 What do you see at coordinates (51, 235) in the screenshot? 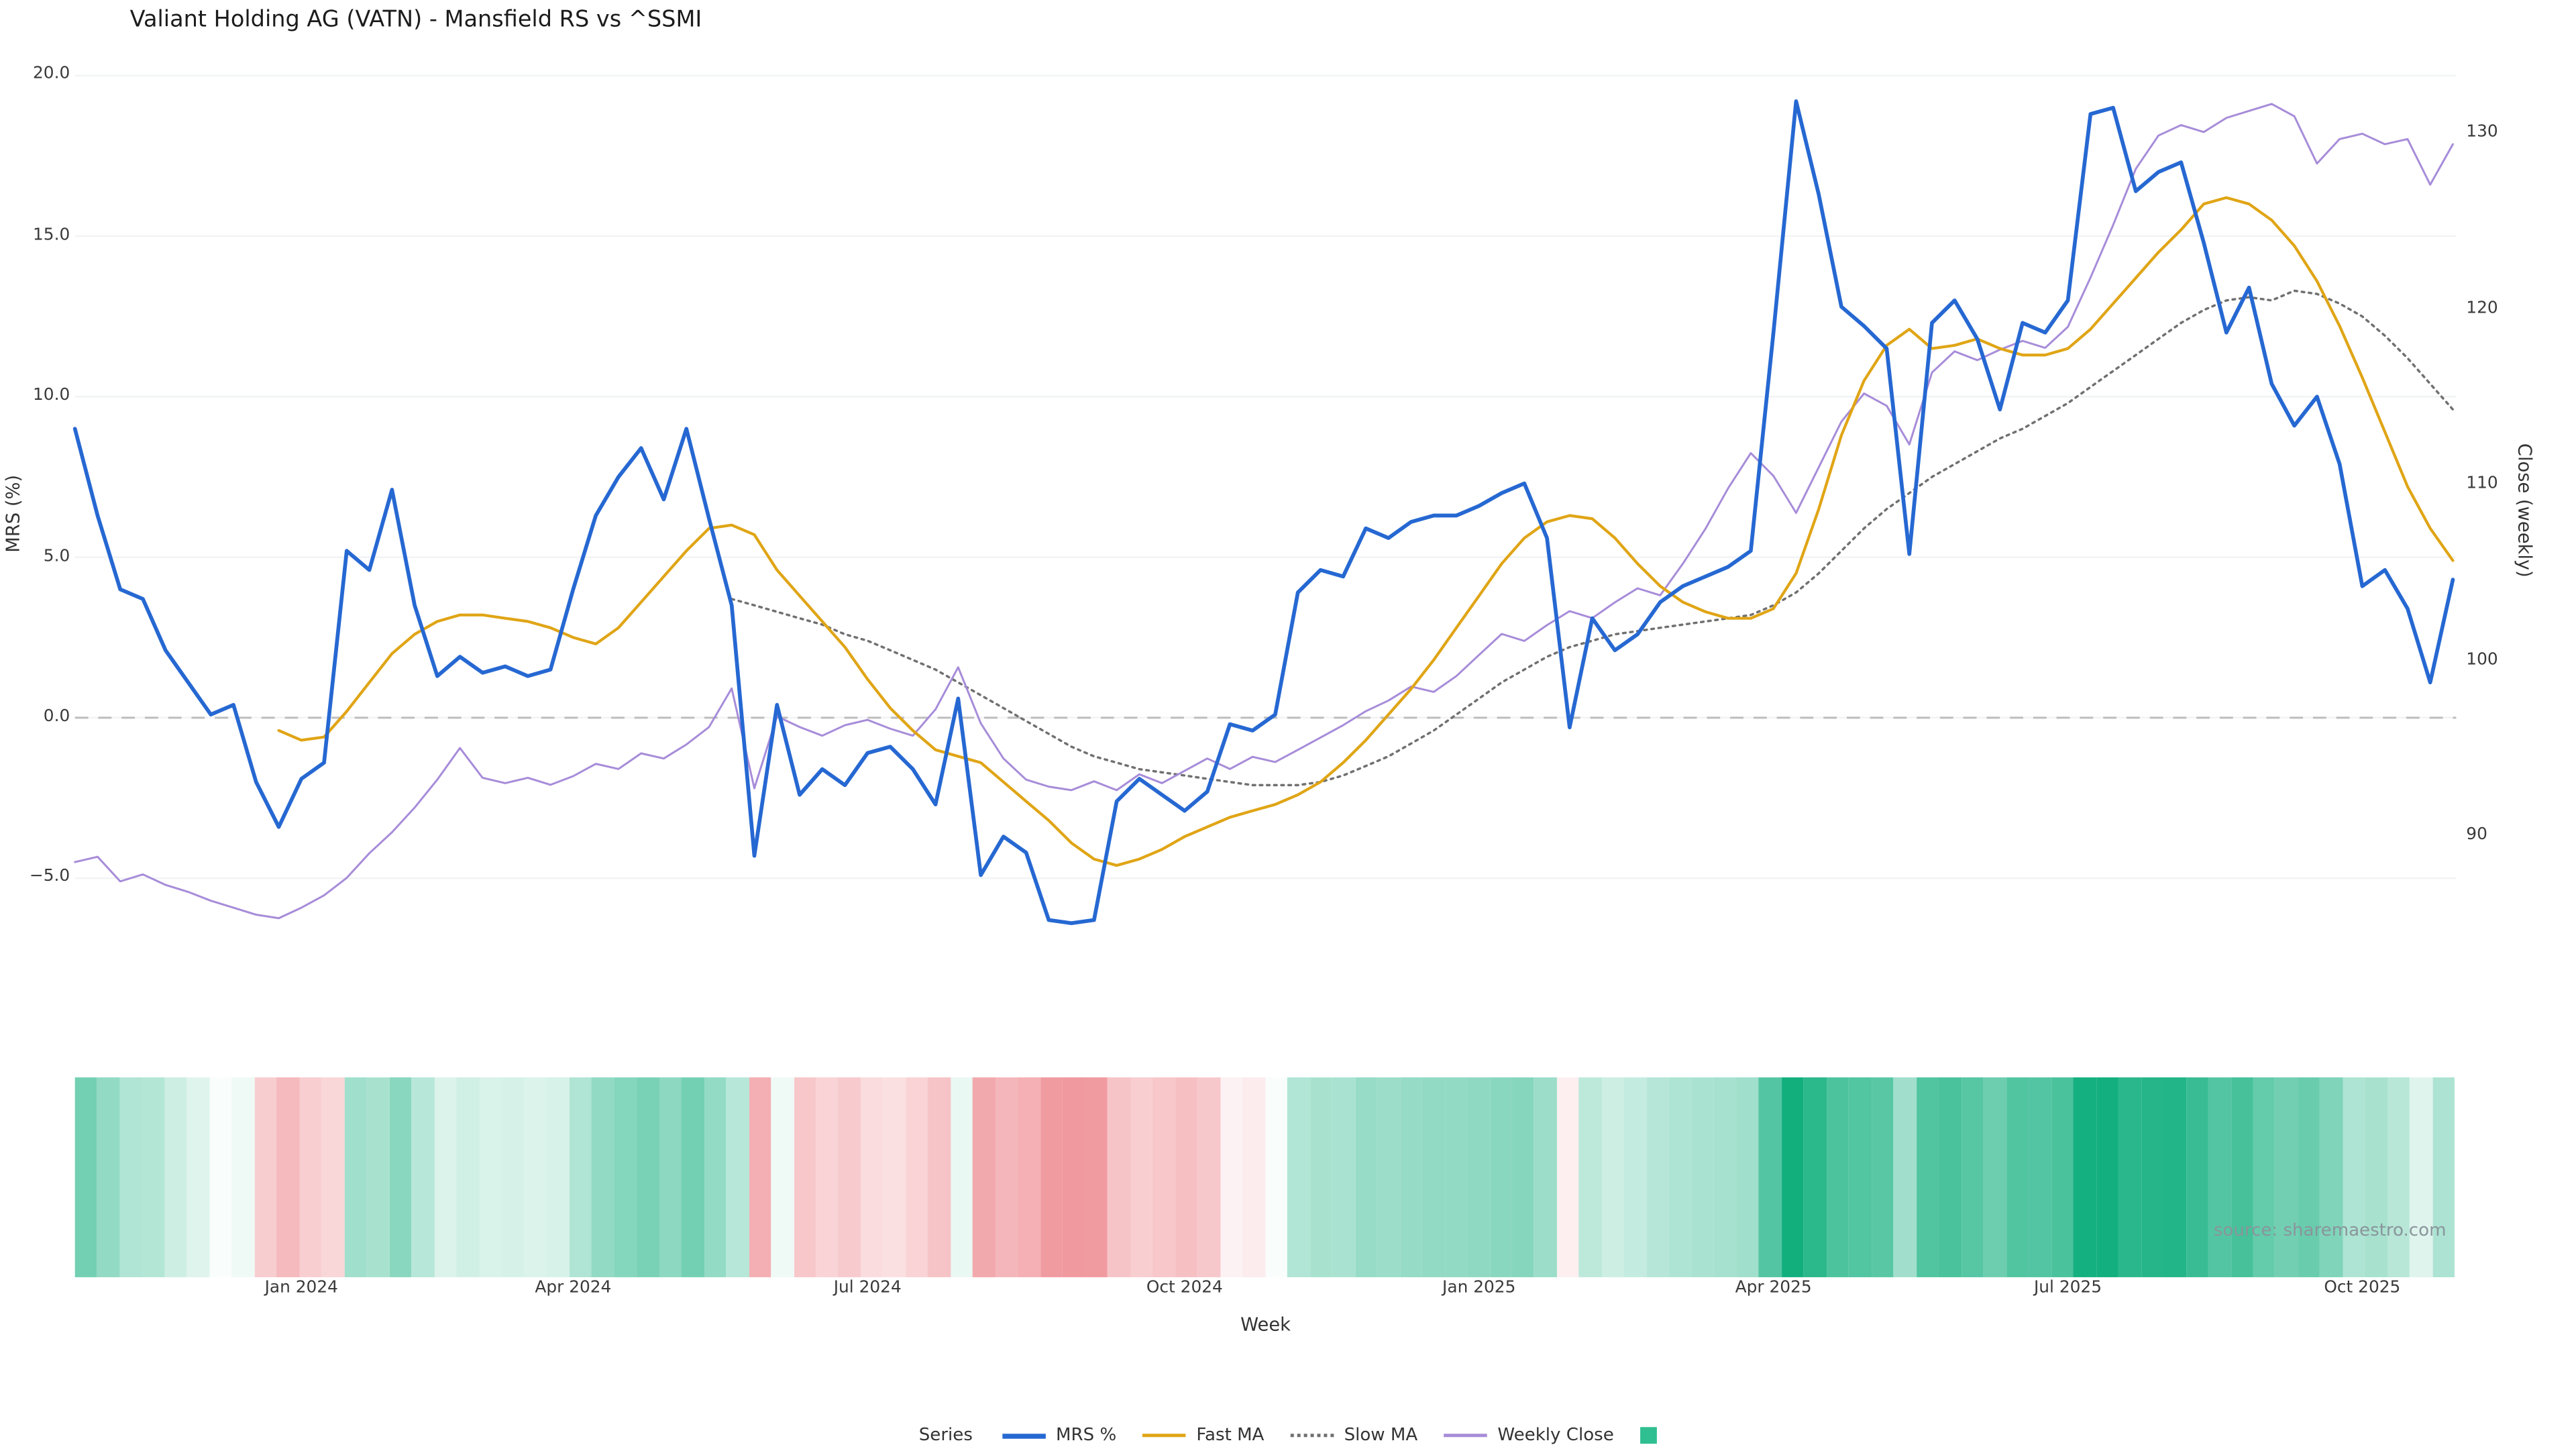
I see `y-tick-label-left: 15.0` at bounding box center [51, 235].